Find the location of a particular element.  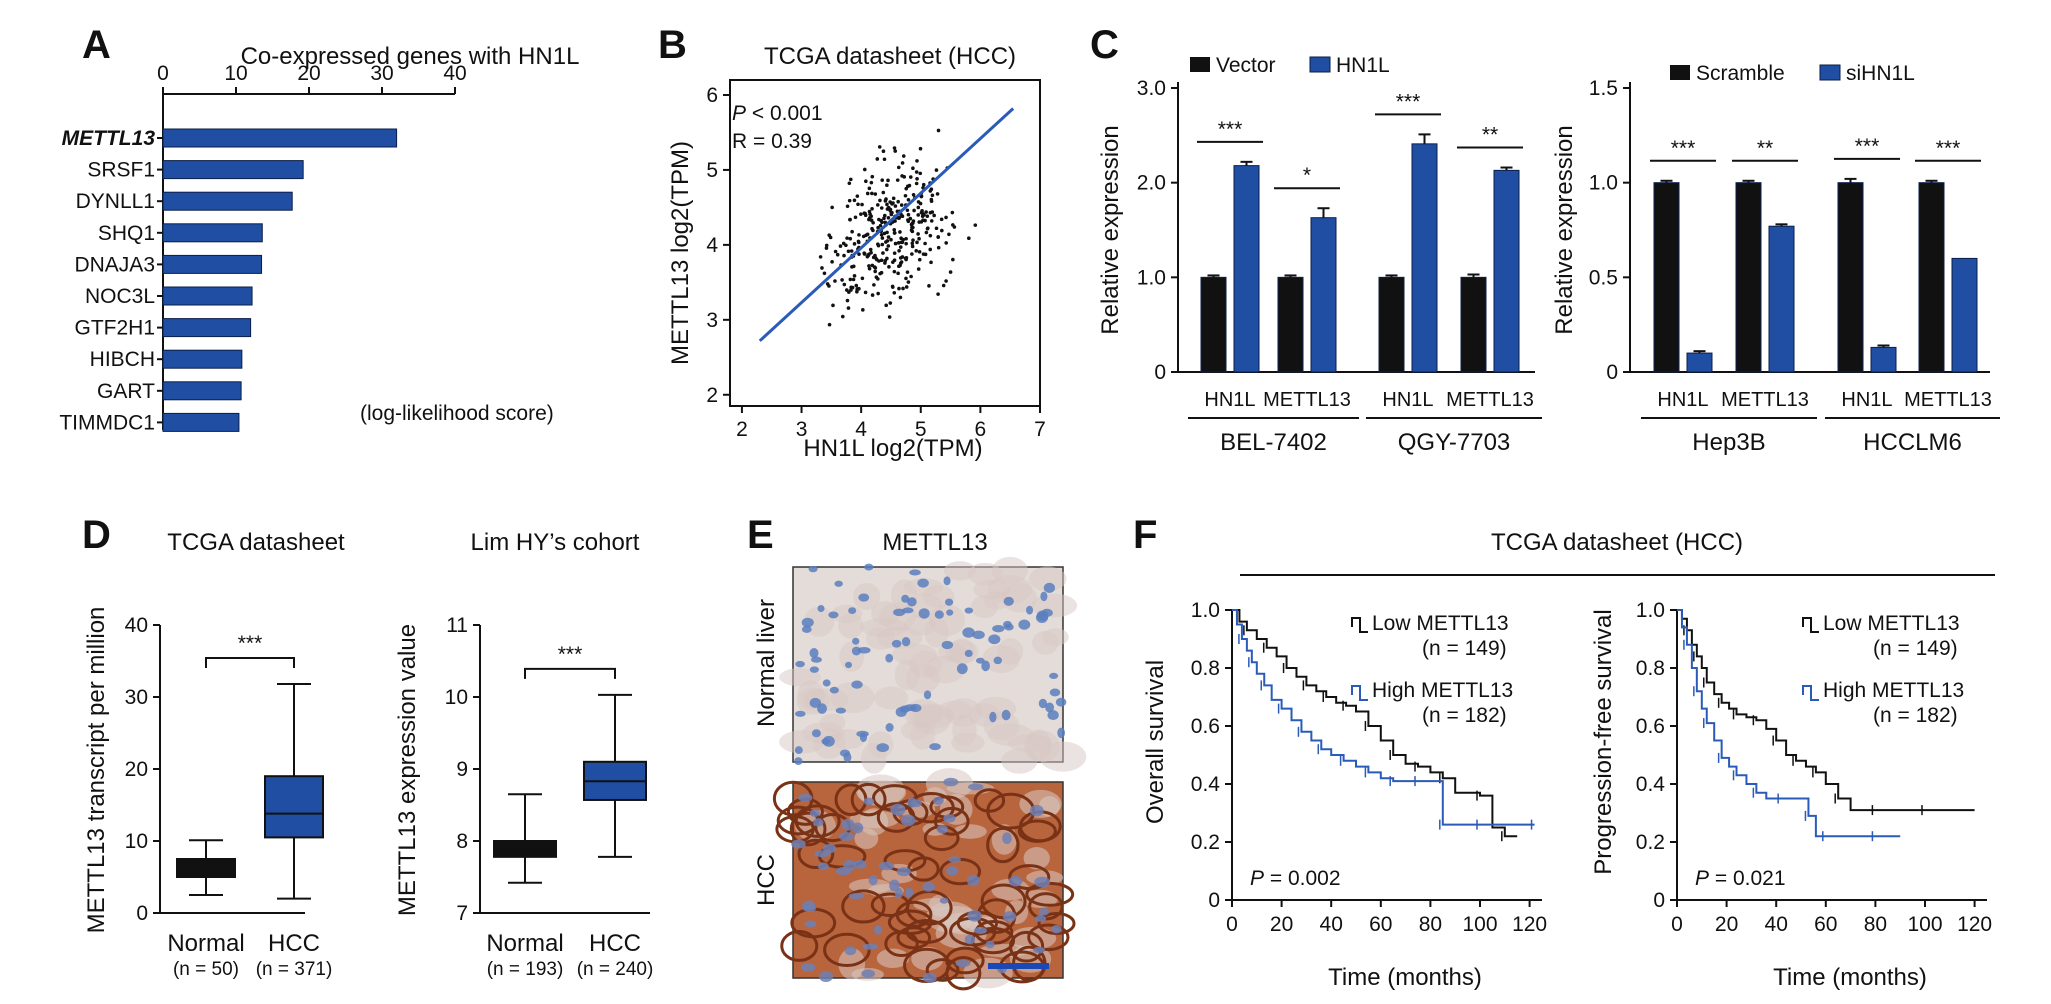

category-label: SRSF1 is located at coordinates (121, 170).